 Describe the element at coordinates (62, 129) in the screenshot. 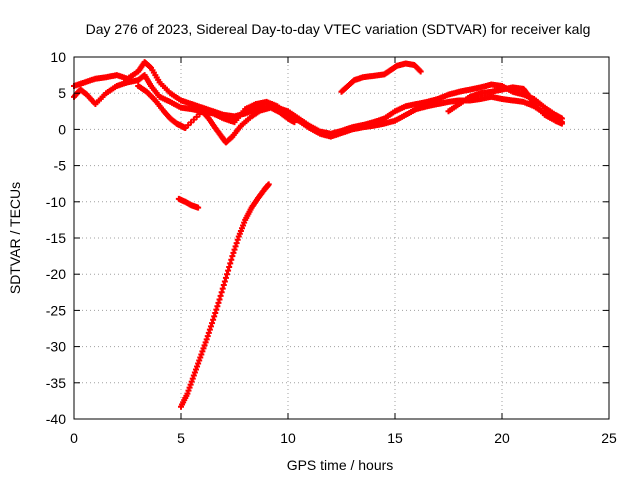

I see `y-tick-label: 0` at that location.